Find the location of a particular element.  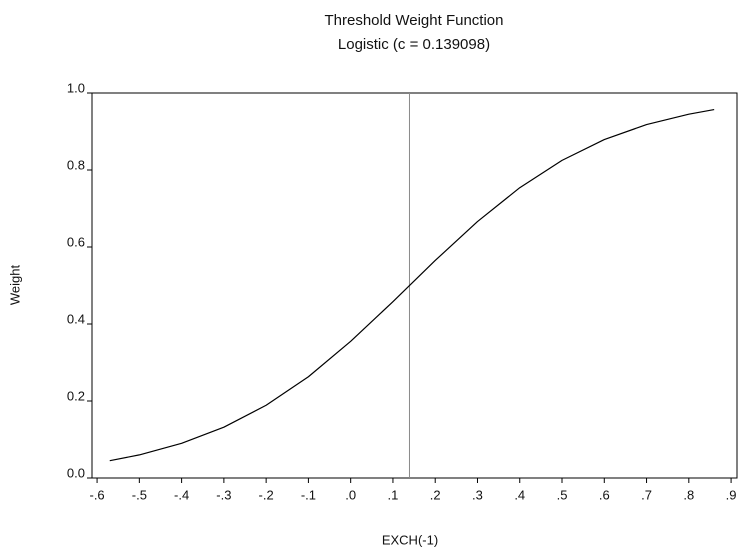

x-tick-label: -.3 is located at coordinates (223, 494).